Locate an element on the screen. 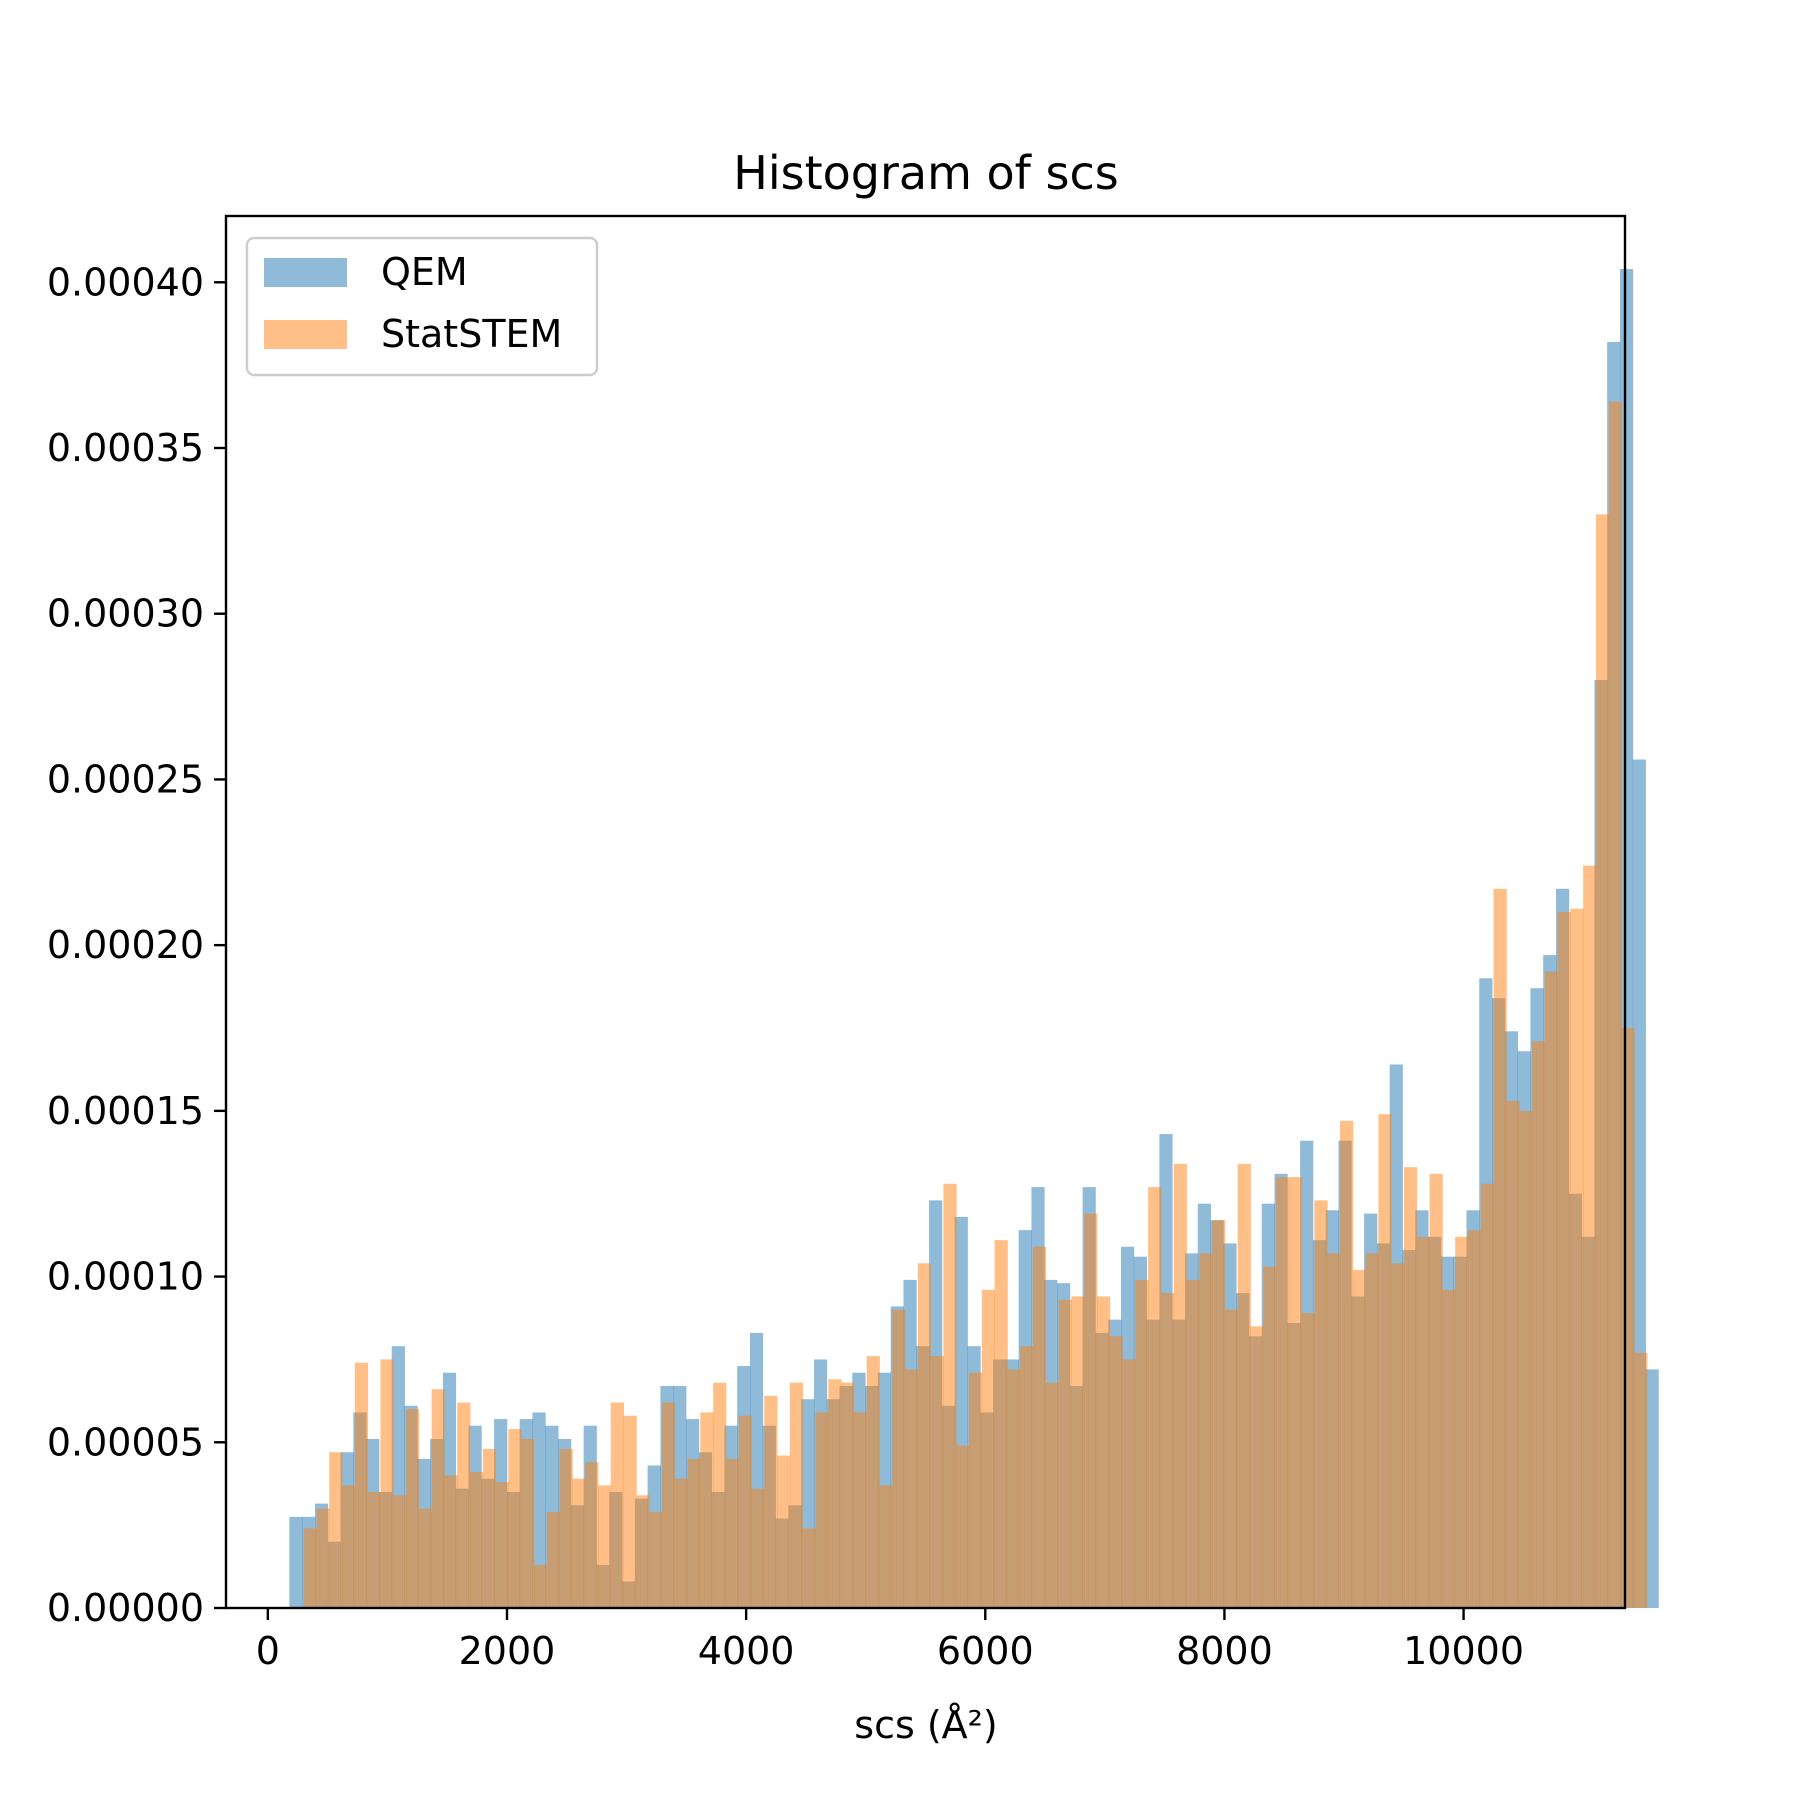 The width and height of the screenshot is (1800, 1800). legend-swatch-qem is located at coordinates (305, 272).